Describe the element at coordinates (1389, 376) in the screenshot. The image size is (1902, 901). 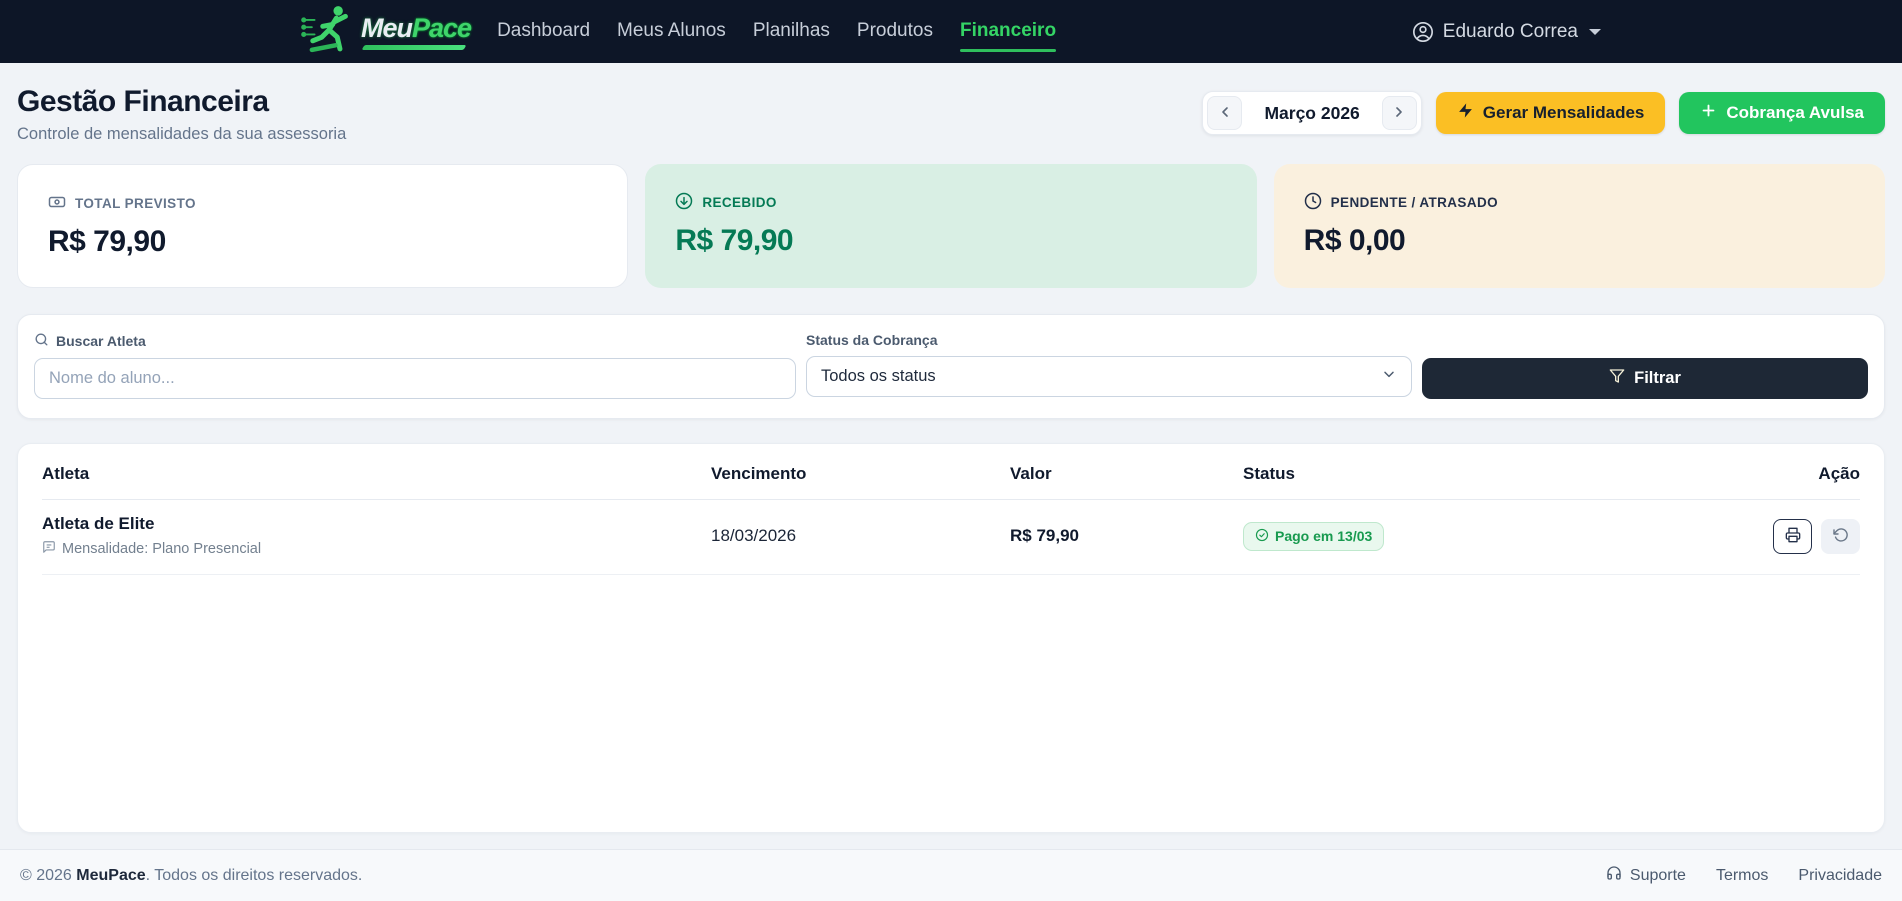
I see `chevron-down-icon` at that location.